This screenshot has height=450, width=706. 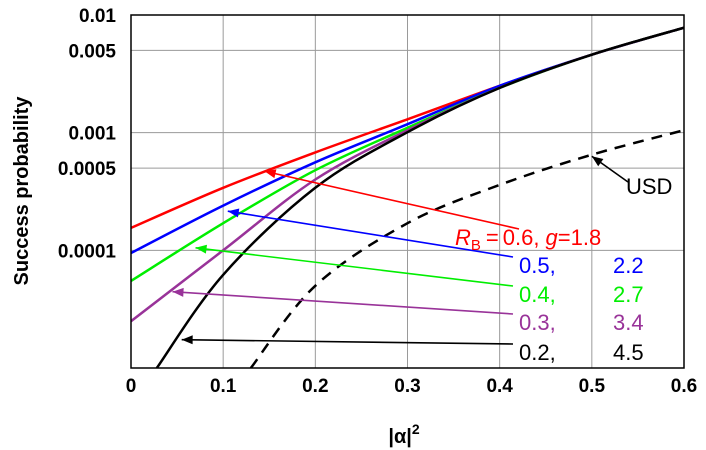 I want to click on x-tick-label-4: 0.4, so click(x=499, y=386).